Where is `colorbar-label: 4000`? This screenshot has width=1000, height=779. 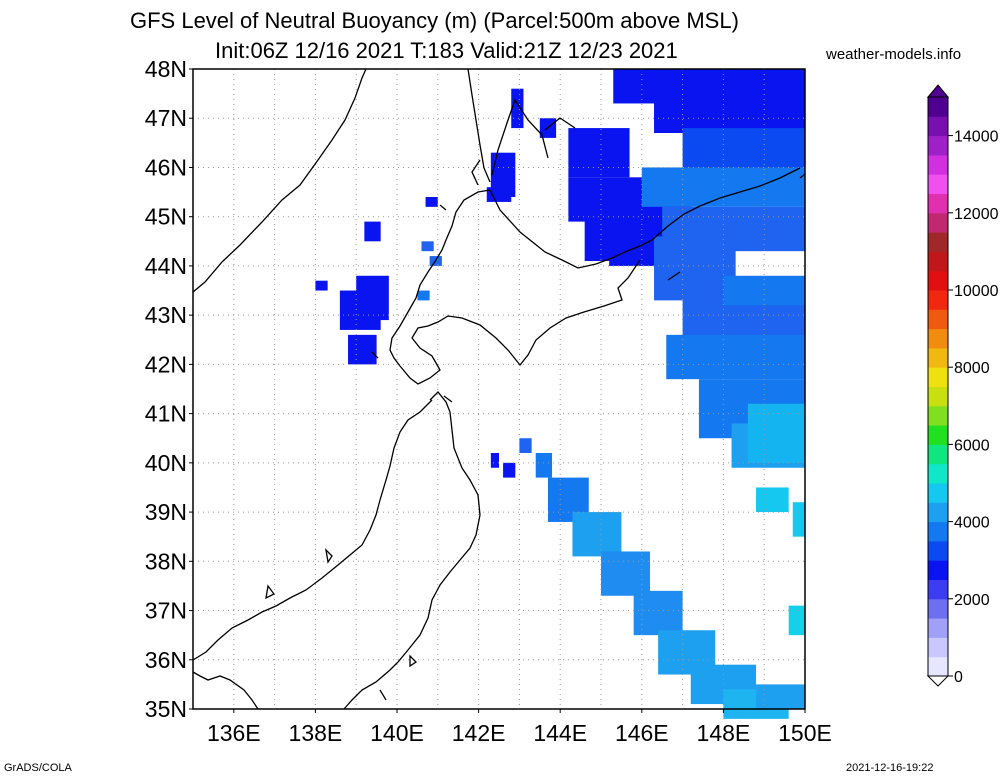
colorbar-label: 4000 is located at coordinates (972, 523).